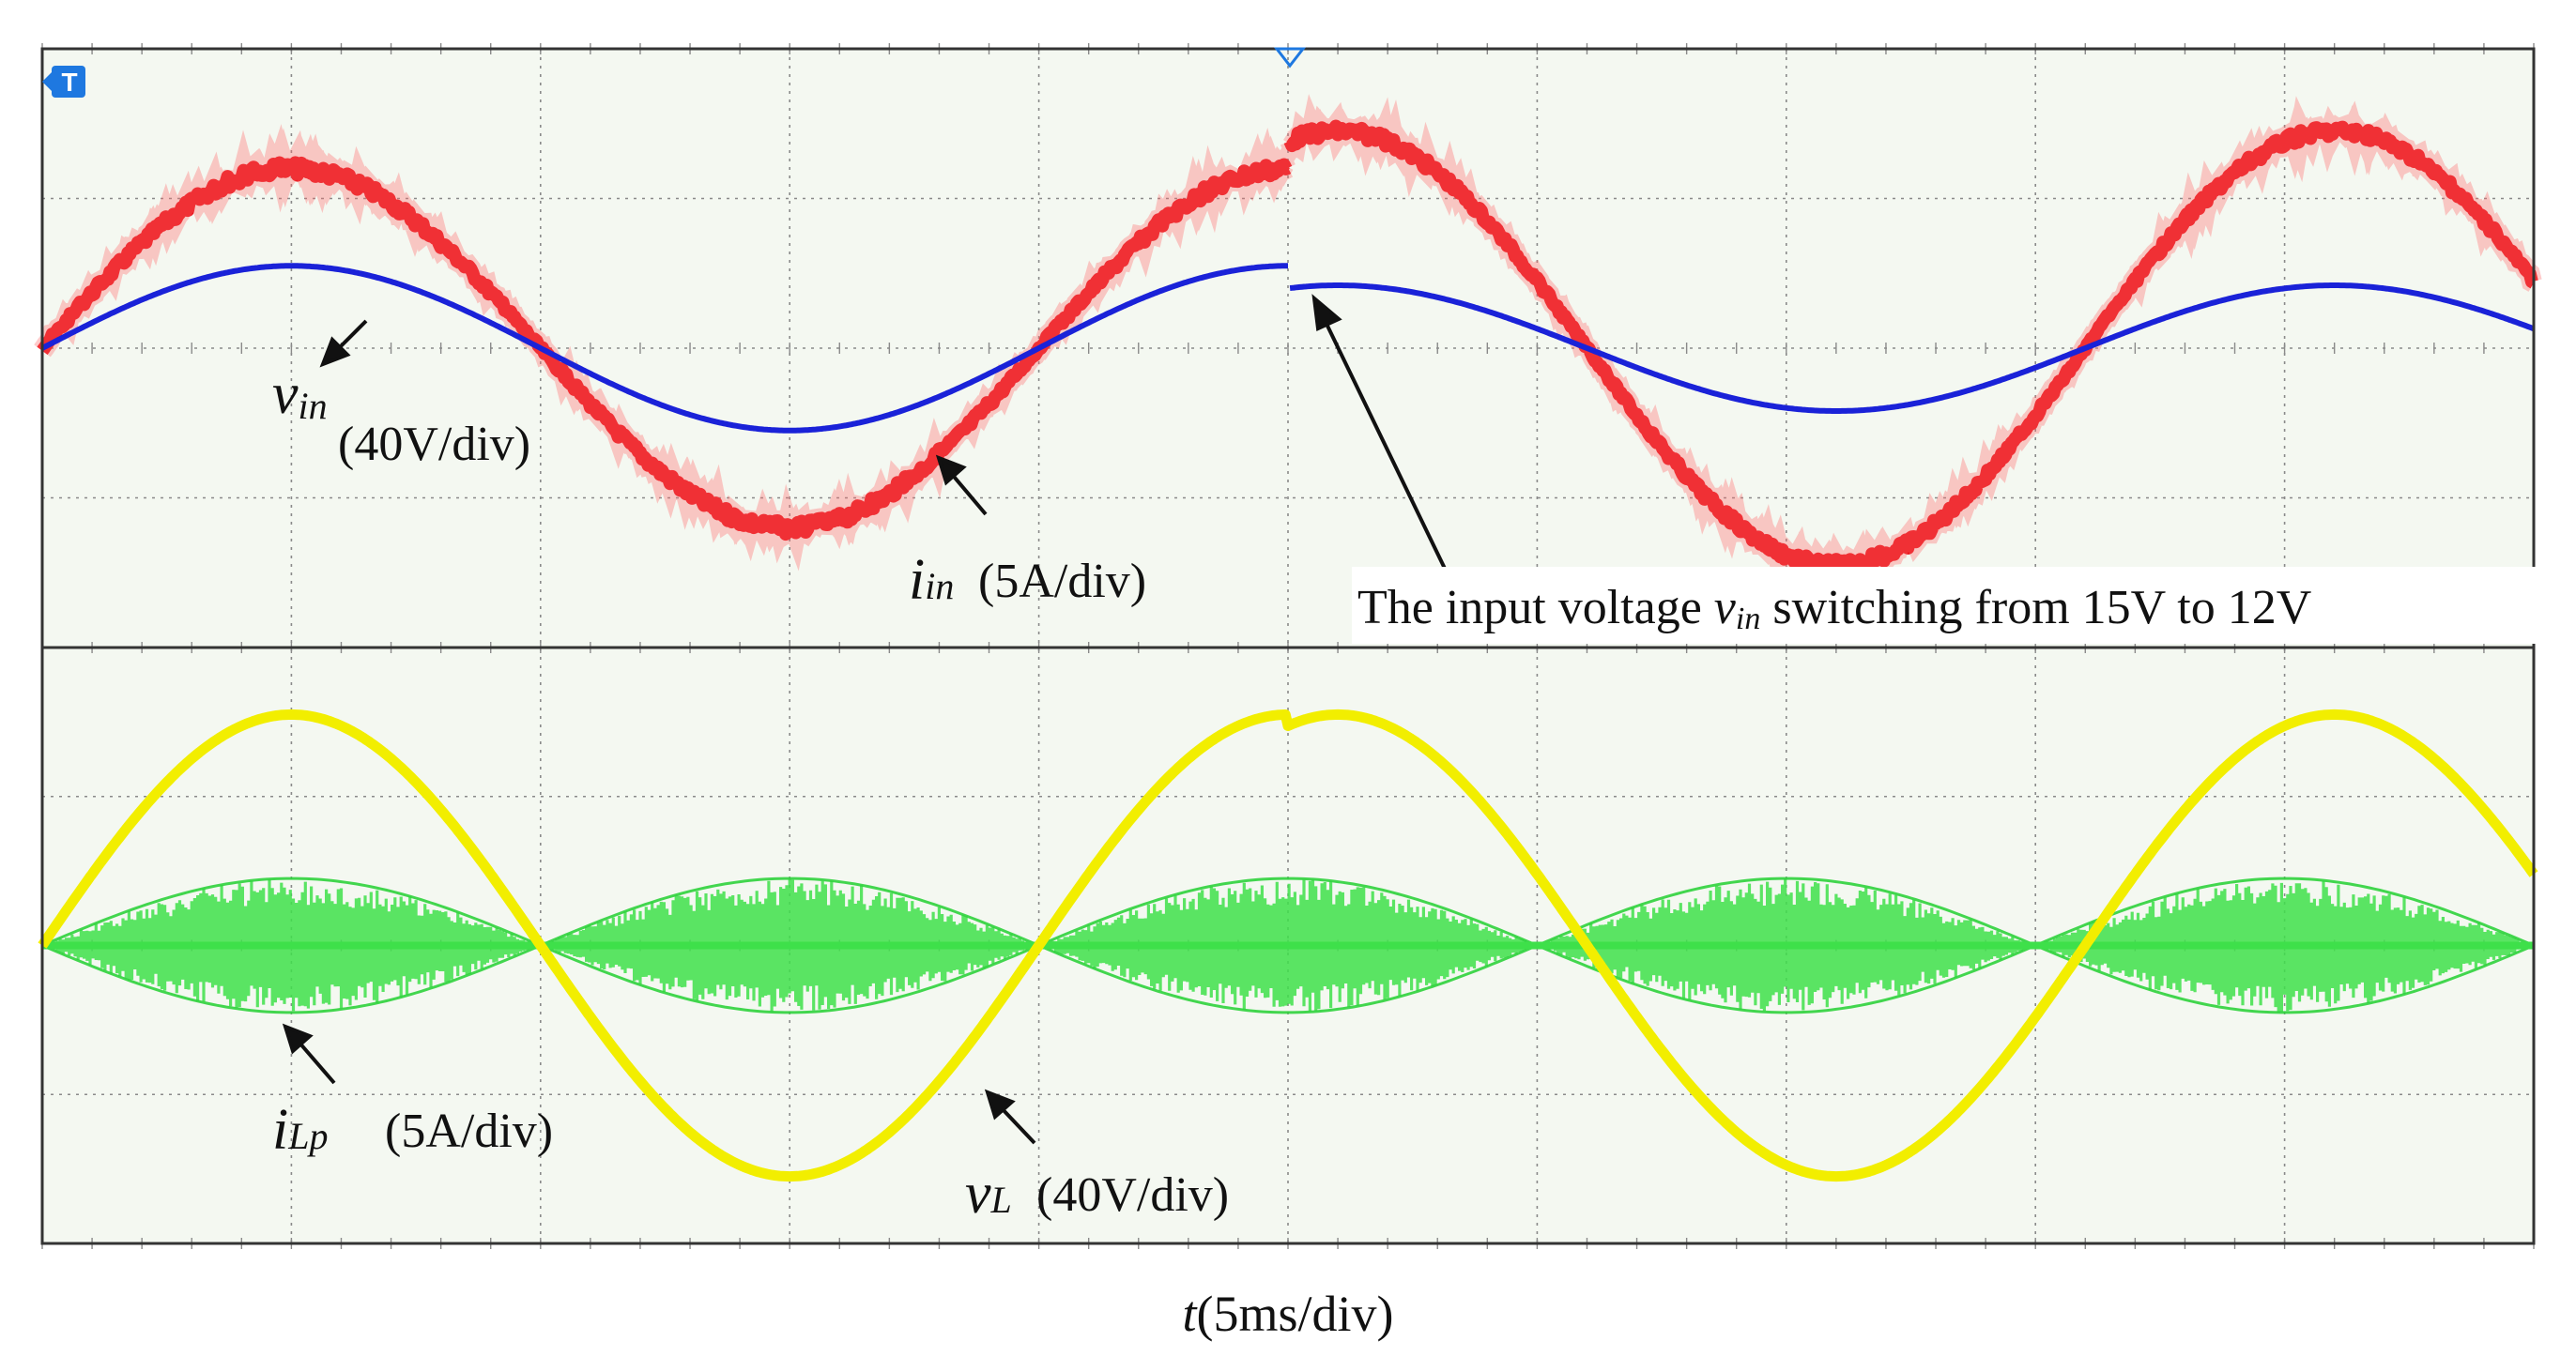  I want to click on arrow-i-lp, so click(309, 1054).